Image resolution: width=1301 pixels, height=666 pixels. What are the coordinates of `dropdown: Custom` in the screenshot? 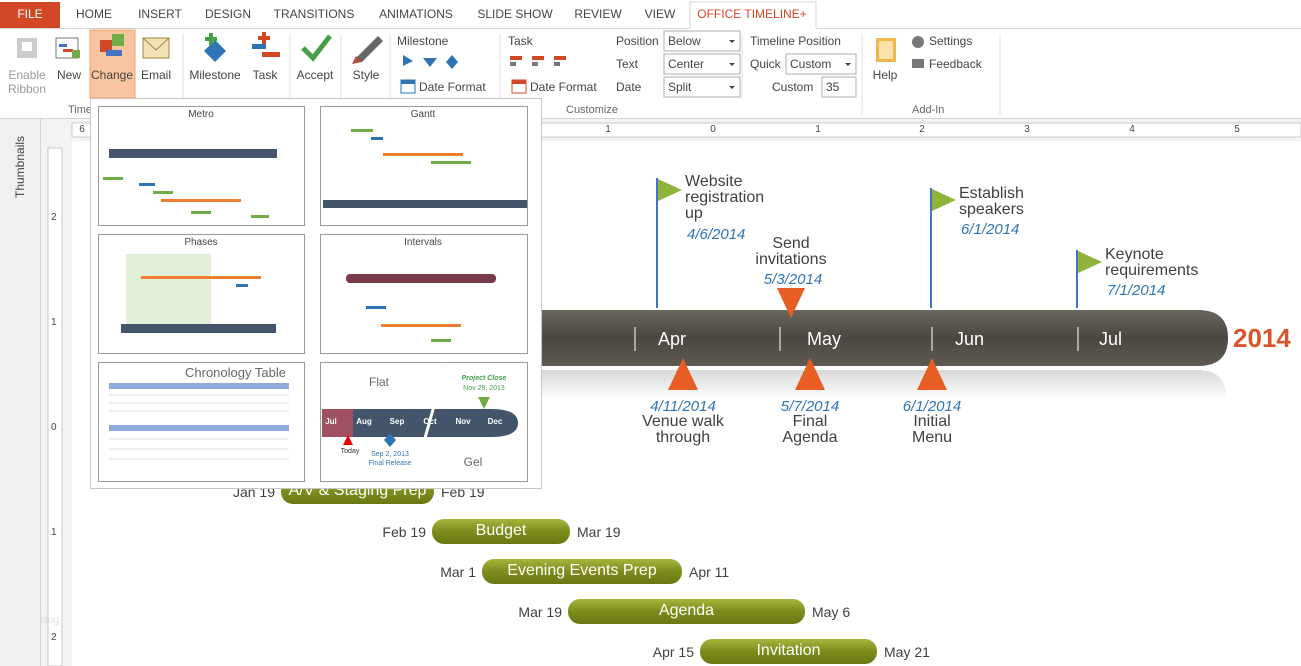 It's located at (811, 64).